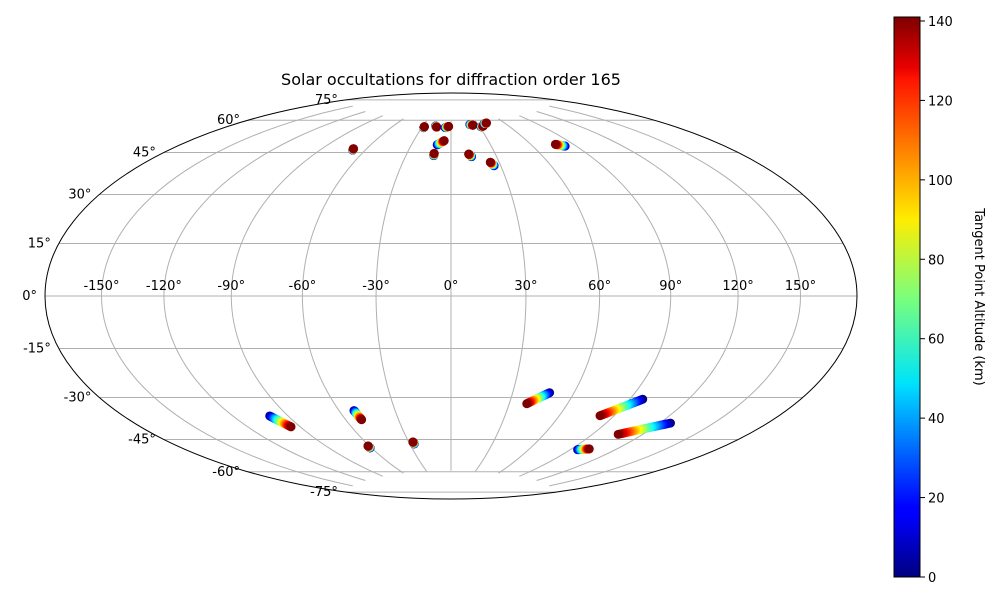  What do you see at coordinates (37, 349) in the screenshot?
I see `lat-tick-label: -15°` at bounding box center [37, 349].